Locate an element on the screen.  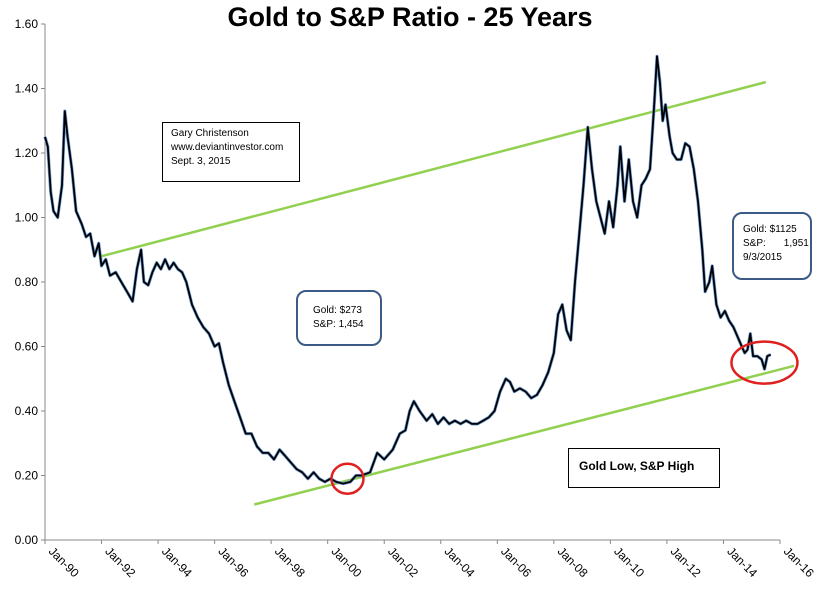
x-tick-label: Jan-00 is located at coordinates (347, 562).